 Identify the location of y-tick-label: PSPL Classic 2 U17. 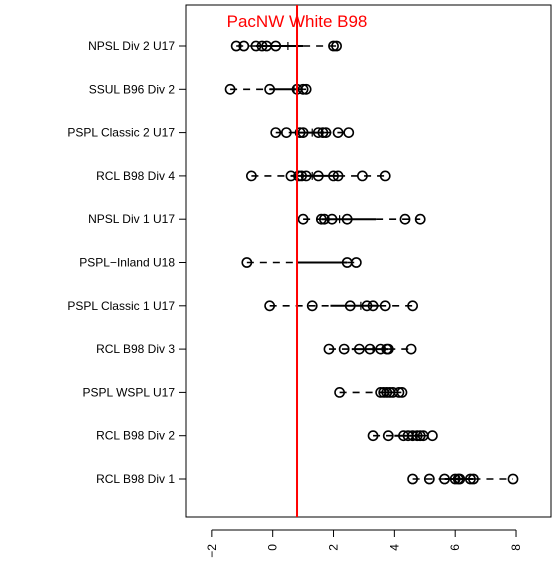
(121, 133).